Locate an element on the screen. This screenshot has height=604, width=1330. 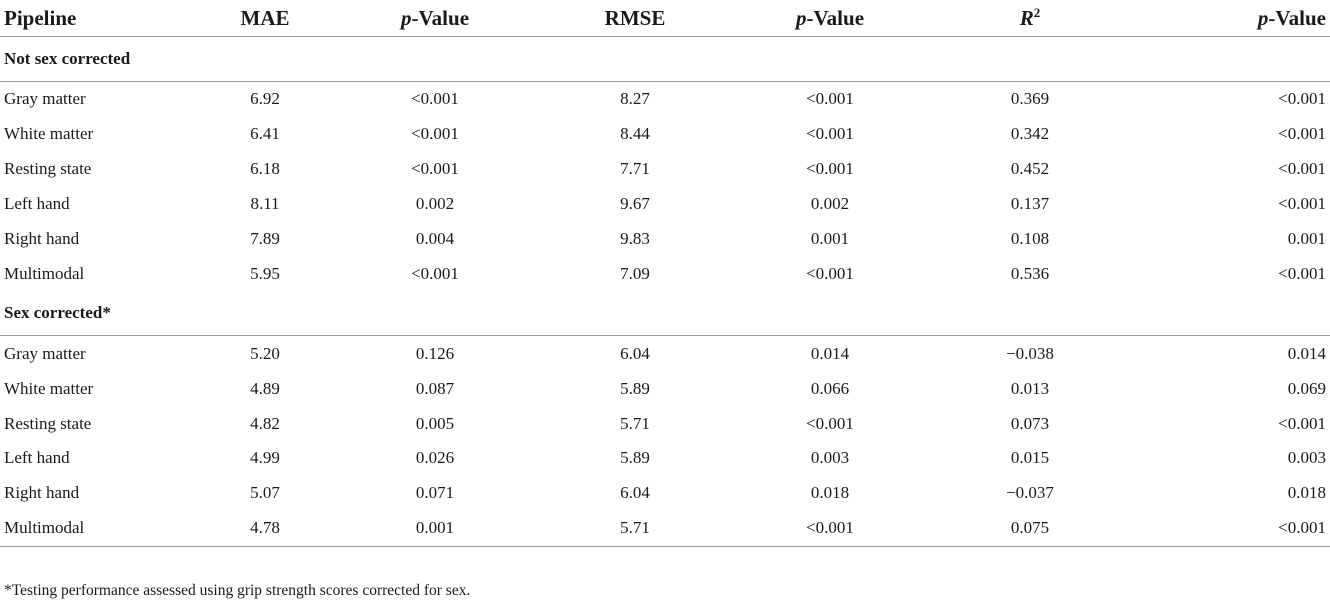
section-header-row: Not sex corrected is located at coordinates (665, 59).